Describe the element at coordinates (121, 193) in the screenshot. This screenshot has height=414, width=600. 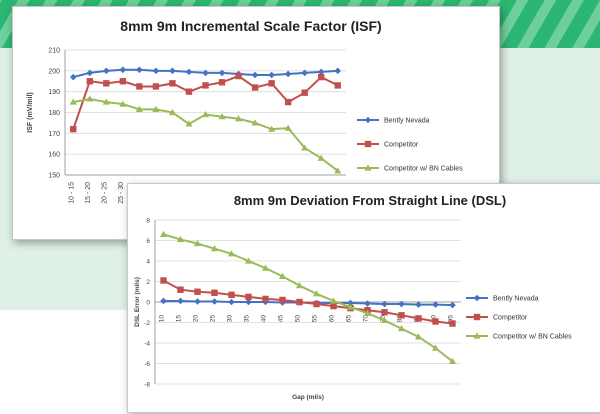
I see `x-tick-label: 25 - 30` at that location.